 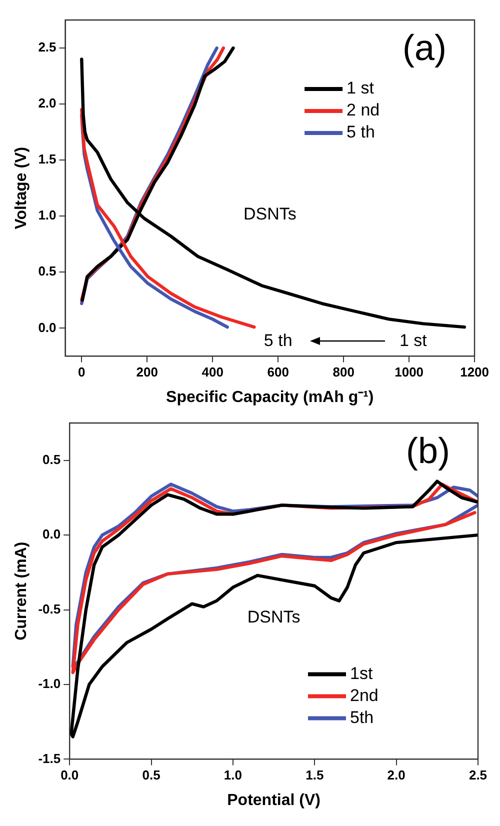 I want to click on x-axis-title: Specific Capacity (mAh g⁻¹), so click(x=270, y=397).